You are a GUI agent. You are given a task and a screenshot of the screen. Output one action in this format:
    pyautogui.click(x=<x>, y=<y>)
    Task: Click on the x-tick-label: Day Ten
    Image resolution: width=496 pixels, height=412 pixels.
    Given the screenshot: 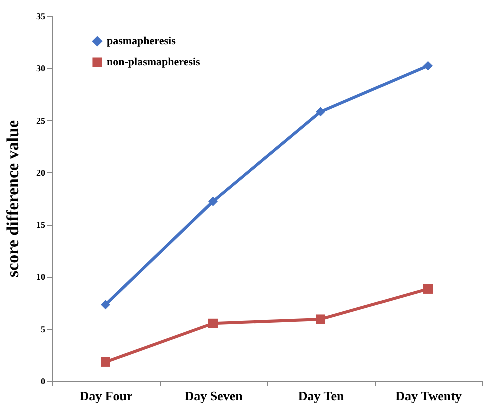 What is the action you would take?
    pyautogui.click(x=321, y=396)
    